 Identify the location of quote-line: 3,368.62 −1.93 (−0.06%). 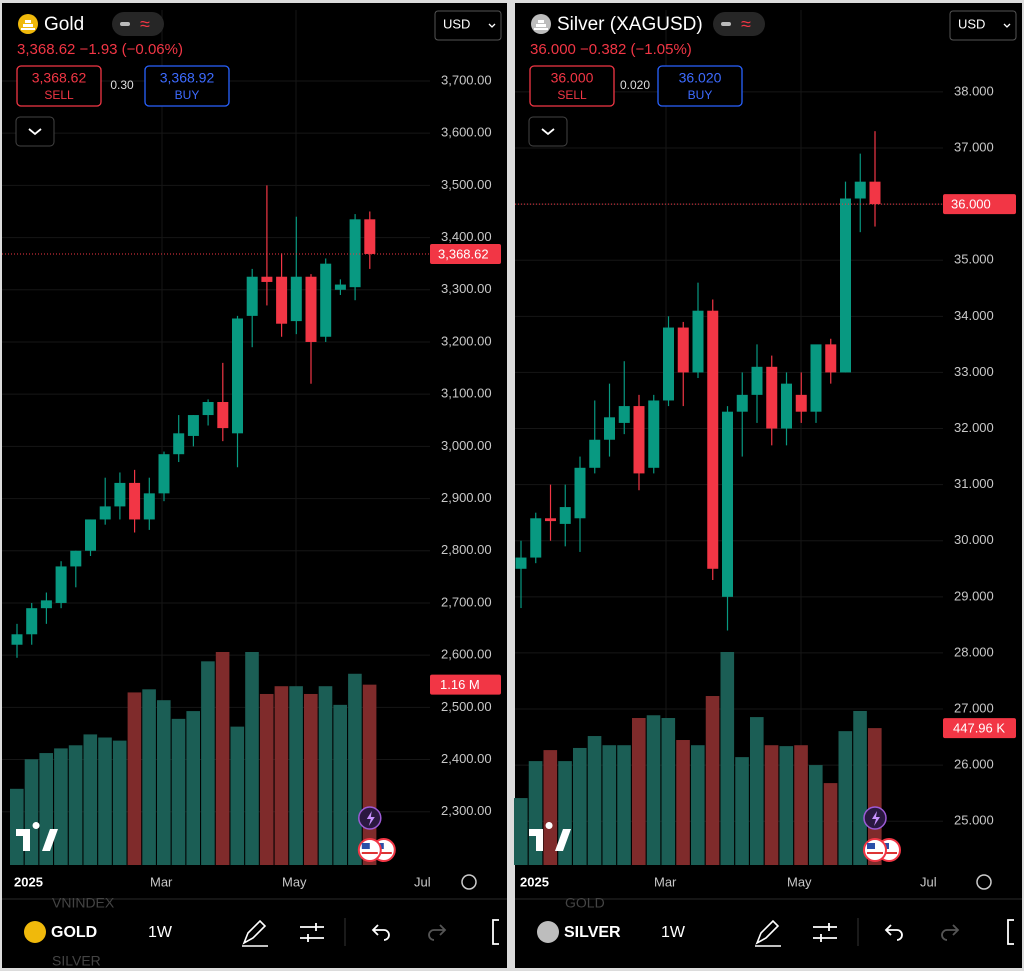
(100, 49).